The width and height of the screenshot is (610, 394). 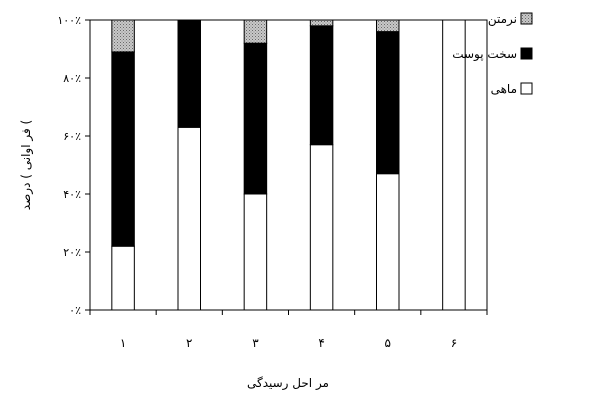 What do you see at coordinates (288, 383) in the screenshot?
I see `x-axis-title: مر احل رسیدگی` at bounding box center [288, 383].